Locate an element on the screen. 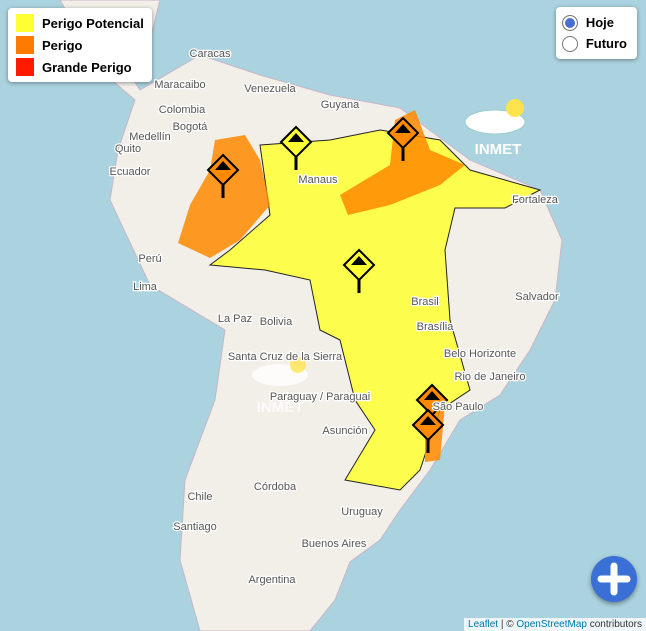 The height and width of the screenshot is (631, 646). leaflet-link: Leaflet is located at coordinates (483, 624).